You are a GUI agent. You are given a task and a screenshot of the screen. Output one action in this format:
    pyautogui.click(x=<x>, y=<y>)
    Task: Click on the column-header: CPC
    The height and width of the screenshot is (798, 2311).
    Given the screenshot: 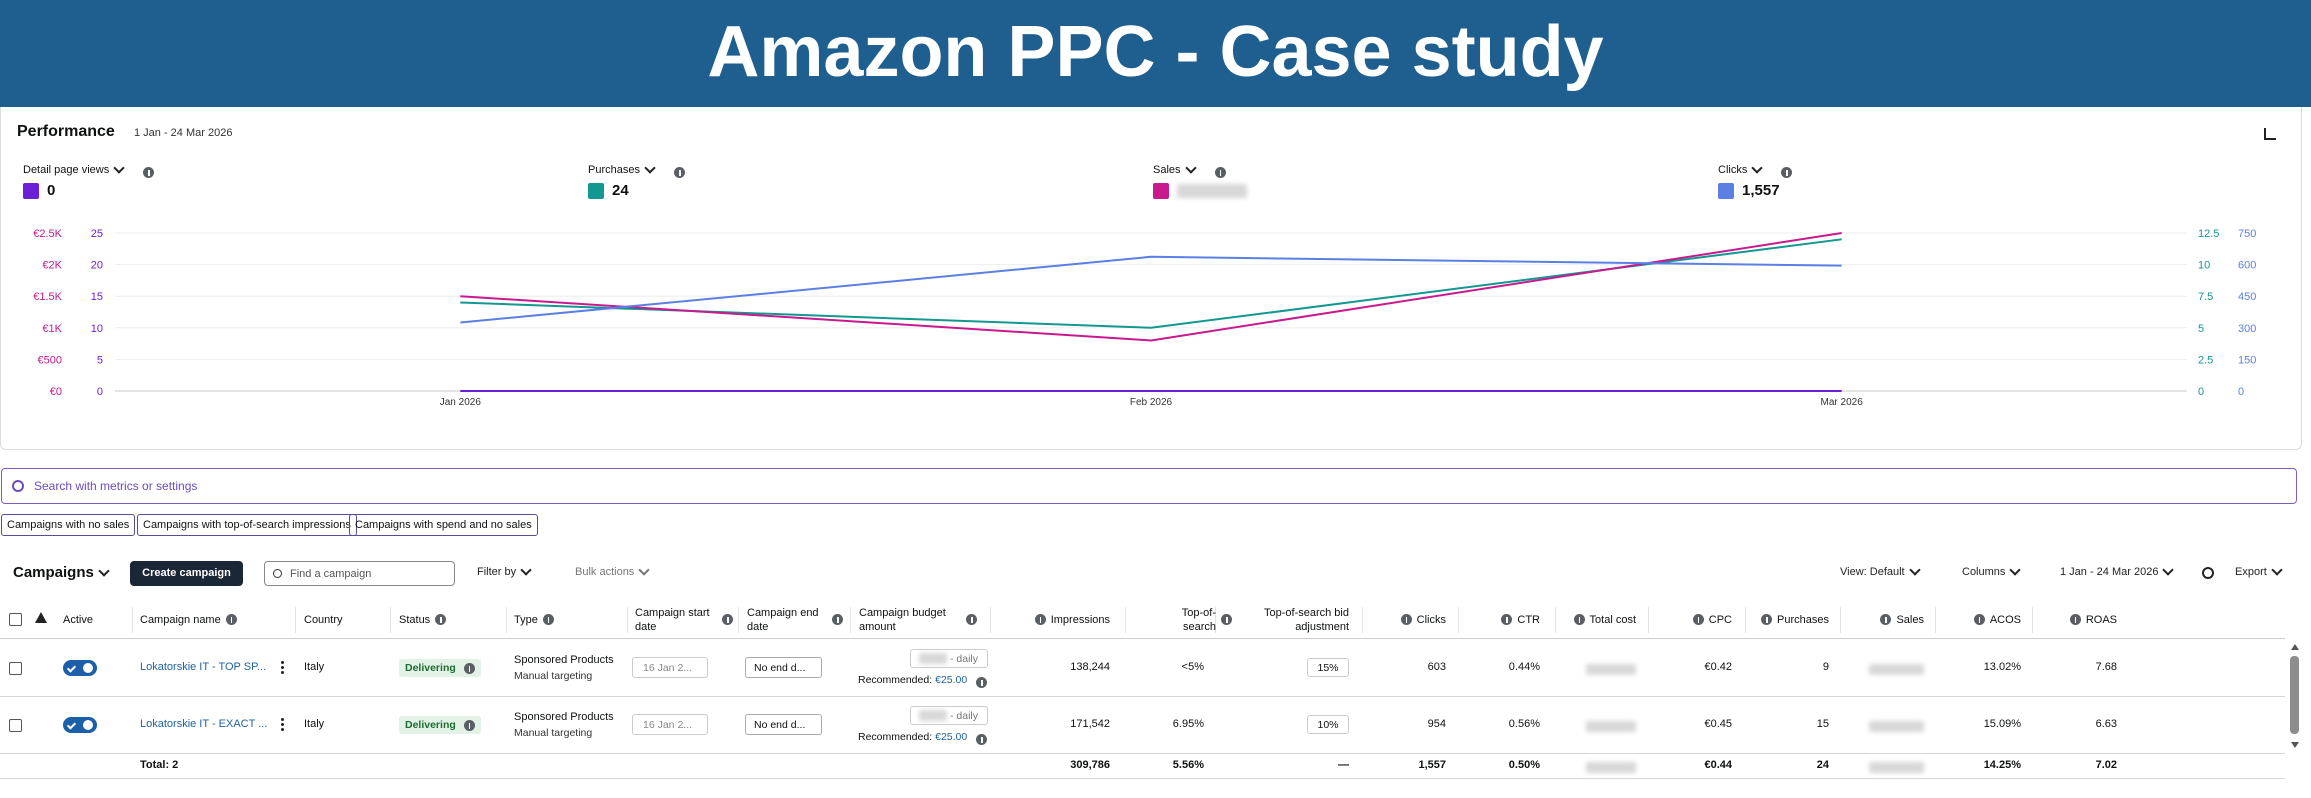 What is the action you would take?
    pyautogui.click(x=1712, y=619)
    